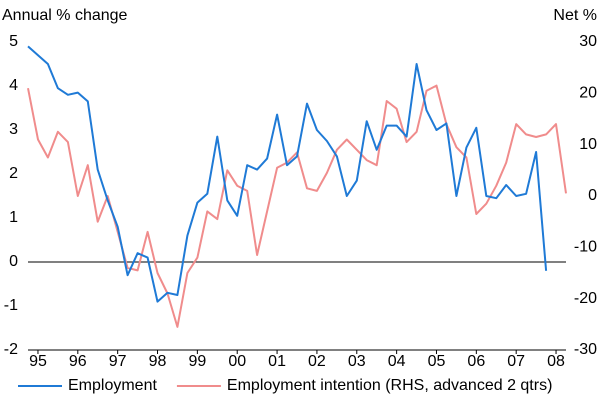  I want to click on x-tick-label: 07, so click(516, 361).